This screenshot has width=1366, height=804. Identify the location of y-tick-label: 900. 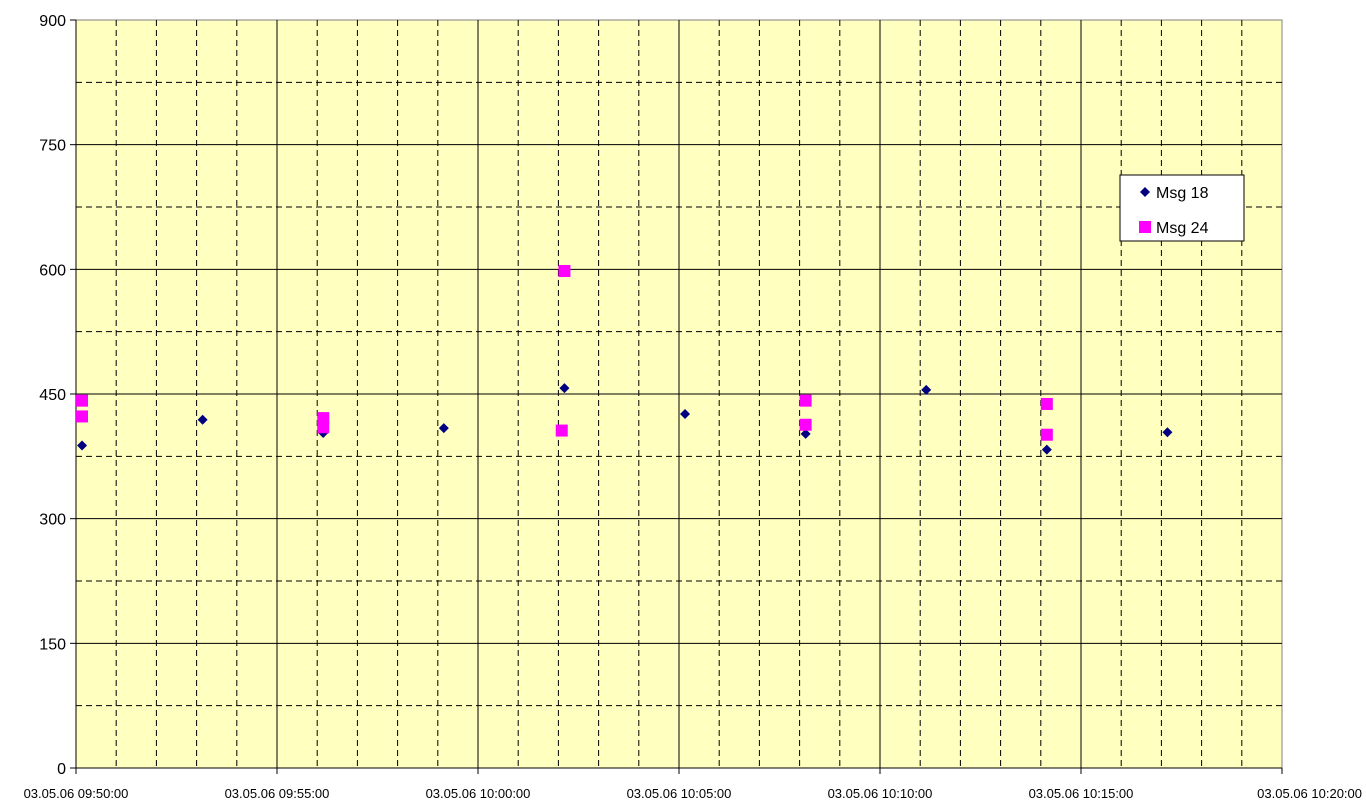
(52, 21).